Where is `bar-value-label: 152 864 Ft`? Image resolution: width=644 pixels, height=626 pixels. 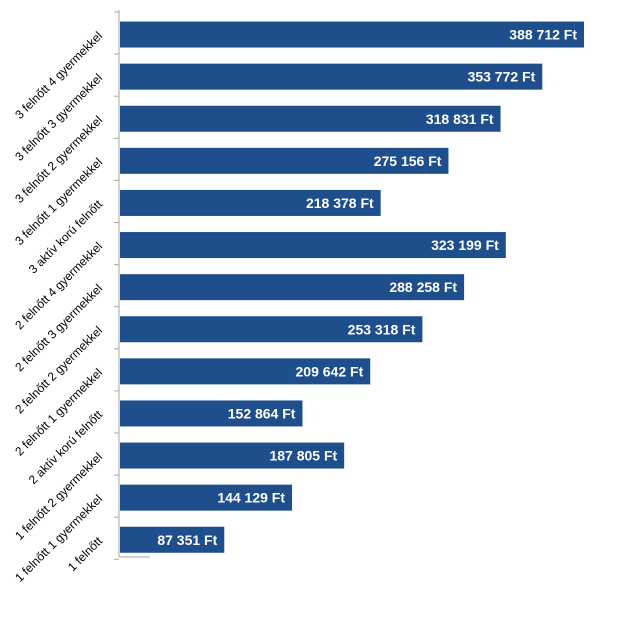
bar-value-label: 152 864 Ft is located at coordinates (262, 413).